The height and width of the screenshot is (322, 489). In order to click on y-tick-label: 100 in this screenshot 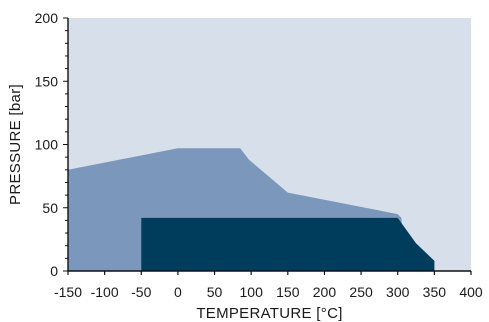, I will do `click(47, 145)`.